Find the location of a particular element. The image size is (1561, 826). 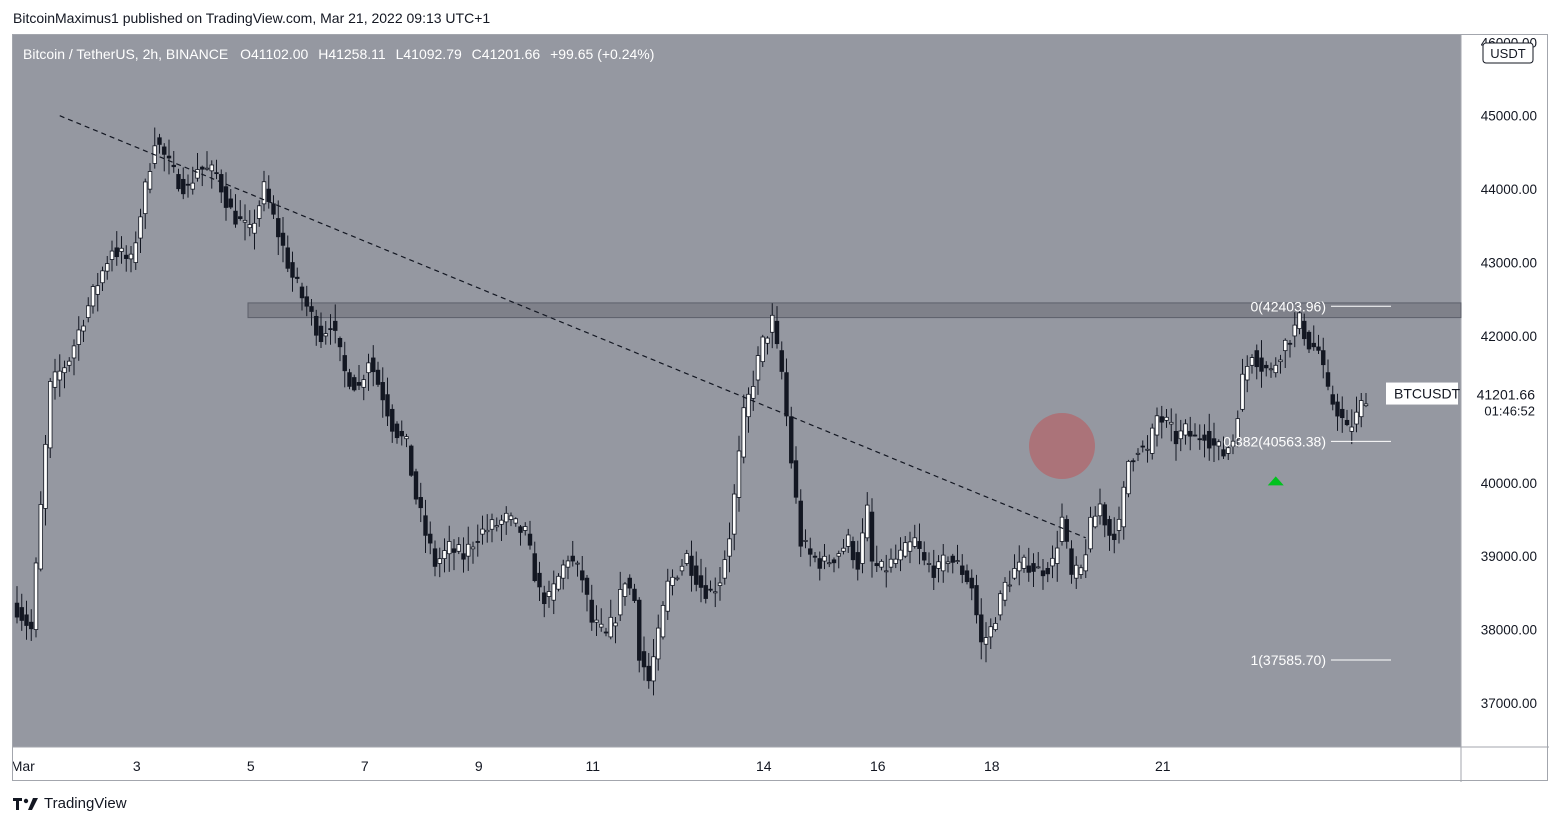

y-tick-label: 43000.00 is located at coordinates (1509, 263).